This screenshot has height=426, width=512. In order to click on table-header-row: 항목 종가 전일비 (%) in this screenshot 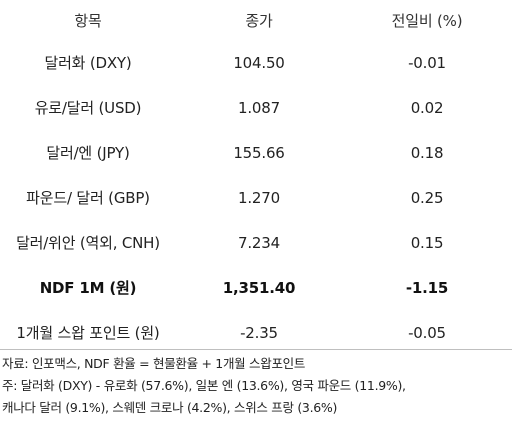, I will do `click(256, 20)`.